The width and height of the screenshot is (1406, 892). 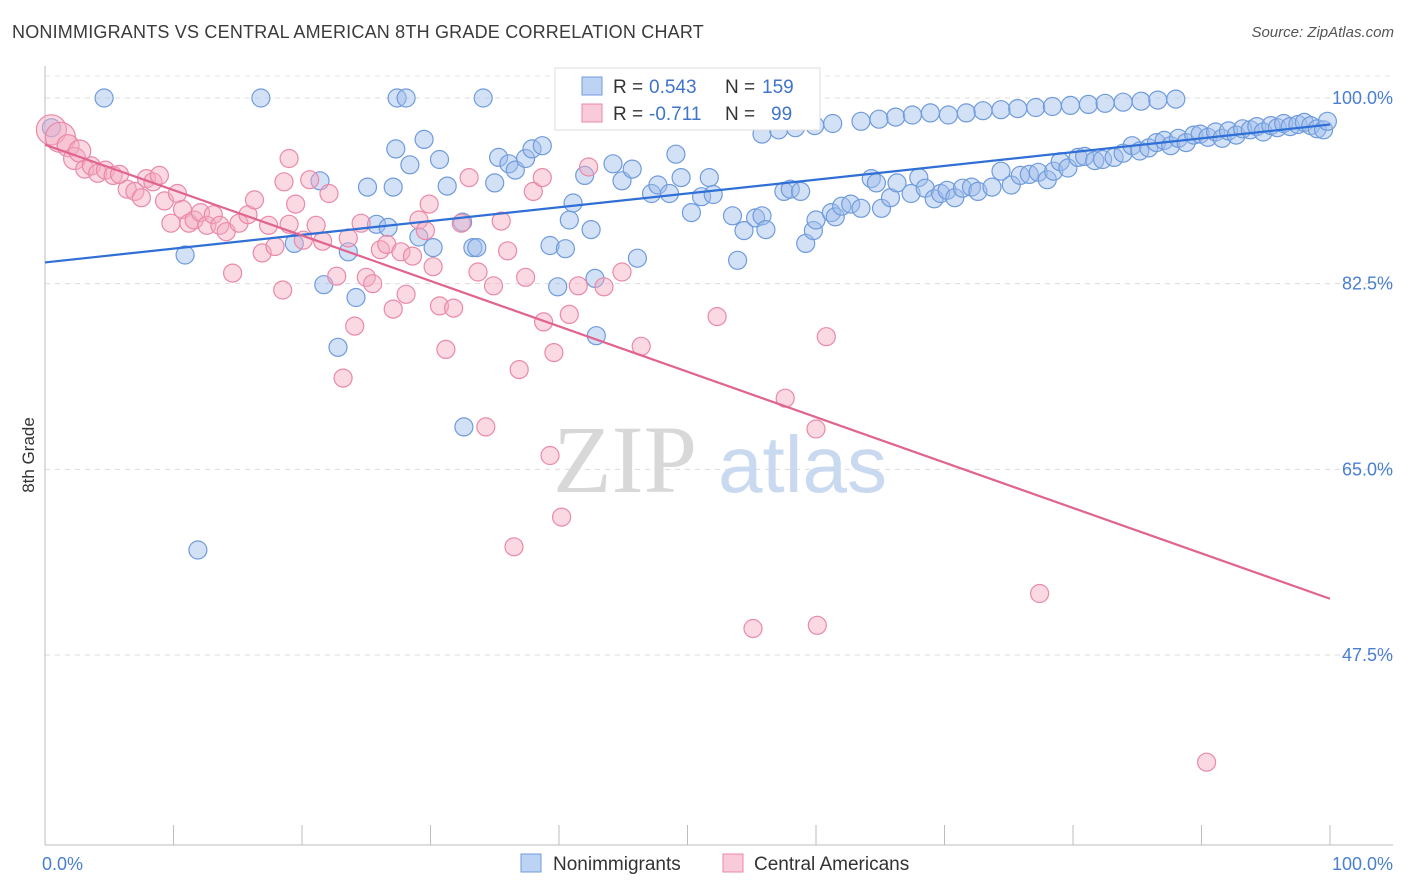 What do you see at coordinates (740, 87) in the screenshot?
I see `legend-n-label-1: N =` at bounding box center [740, 87].